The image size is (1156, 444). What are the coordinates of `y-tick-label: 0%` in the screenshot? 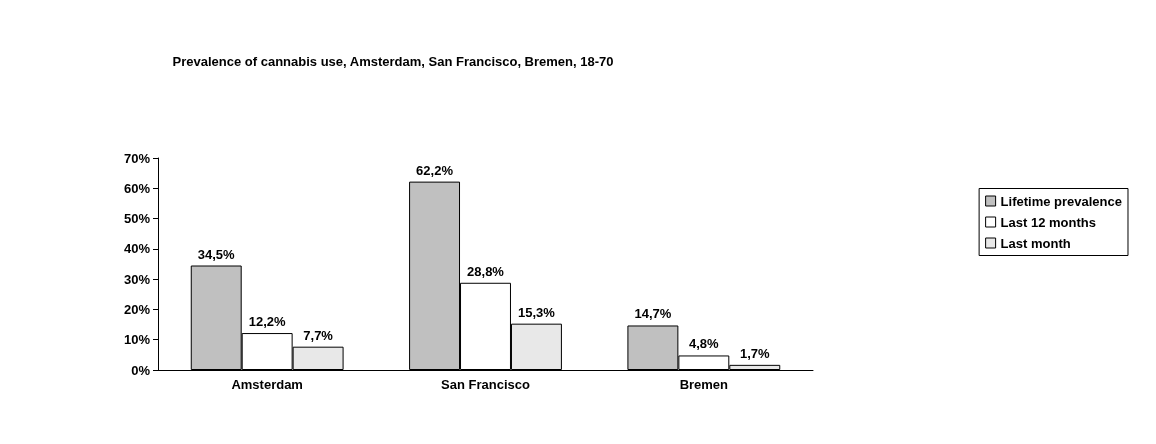 It's located at (141, 370).